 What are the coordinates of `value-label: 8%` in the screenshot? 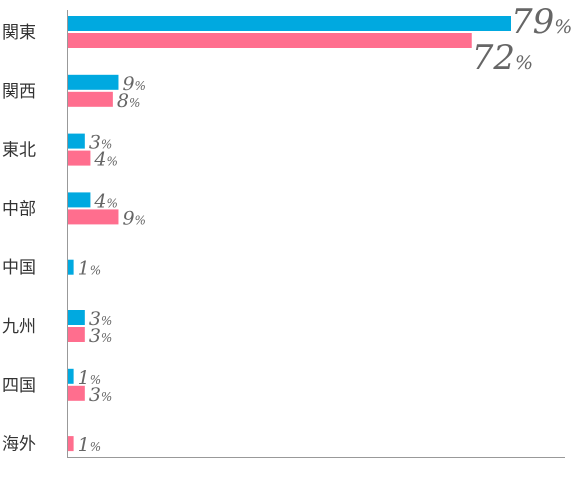 It's located at (128, 101).